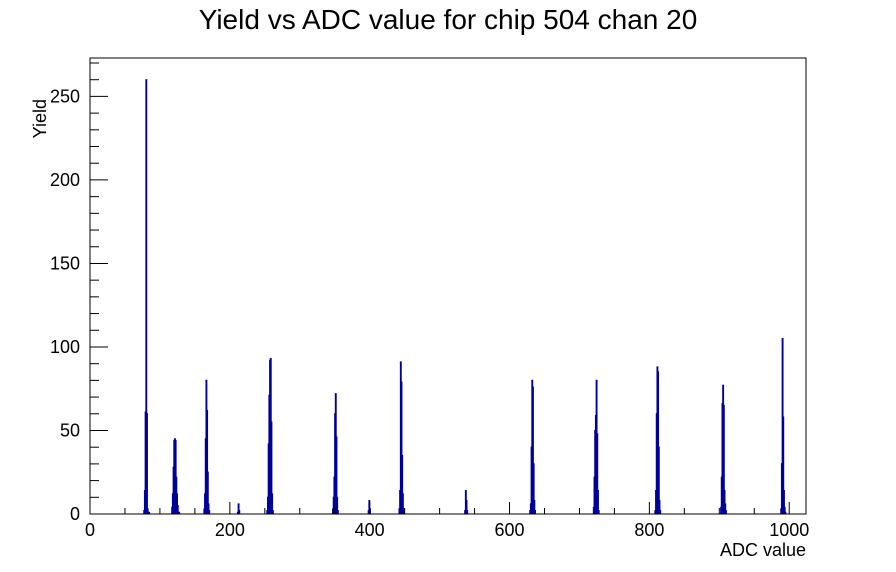 Image resolution: width=896 pixels, height=572 pixels. What do you see at coordinates (230, 530) in the screenshot?
I see `x-tick-label: 200` at bounding box center [230, 530].